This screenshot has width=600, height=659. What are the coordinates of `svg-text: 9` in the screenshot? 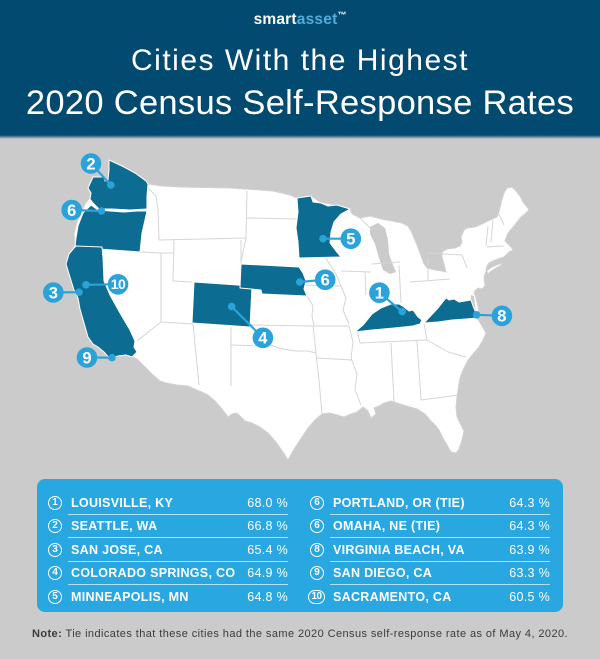 It's located at (86, 358).